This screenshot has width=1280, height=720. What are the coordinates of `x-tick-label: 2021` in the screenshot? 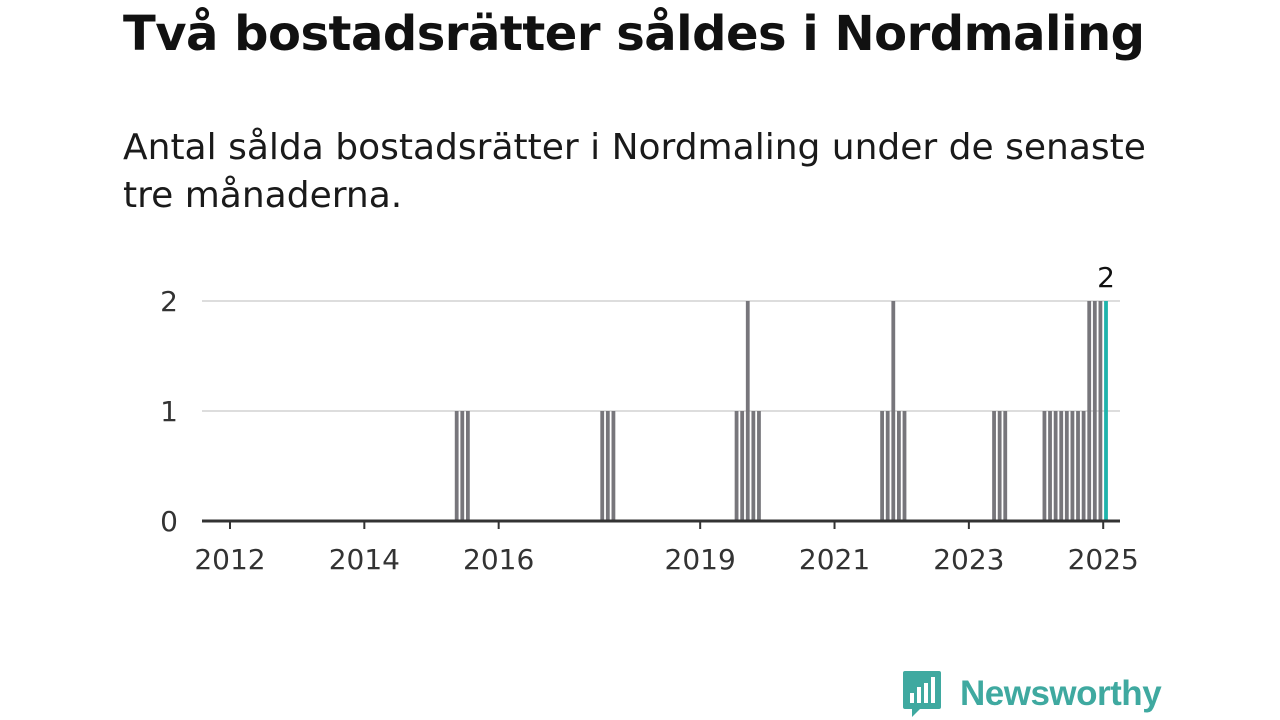 It's located at (834, 559).